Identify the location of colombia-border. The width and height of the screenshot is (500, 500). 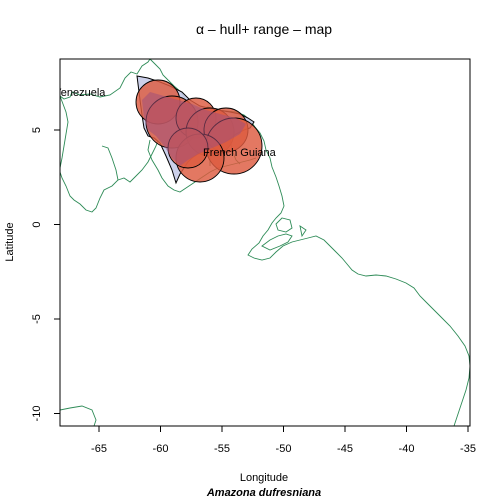
(78, 415).